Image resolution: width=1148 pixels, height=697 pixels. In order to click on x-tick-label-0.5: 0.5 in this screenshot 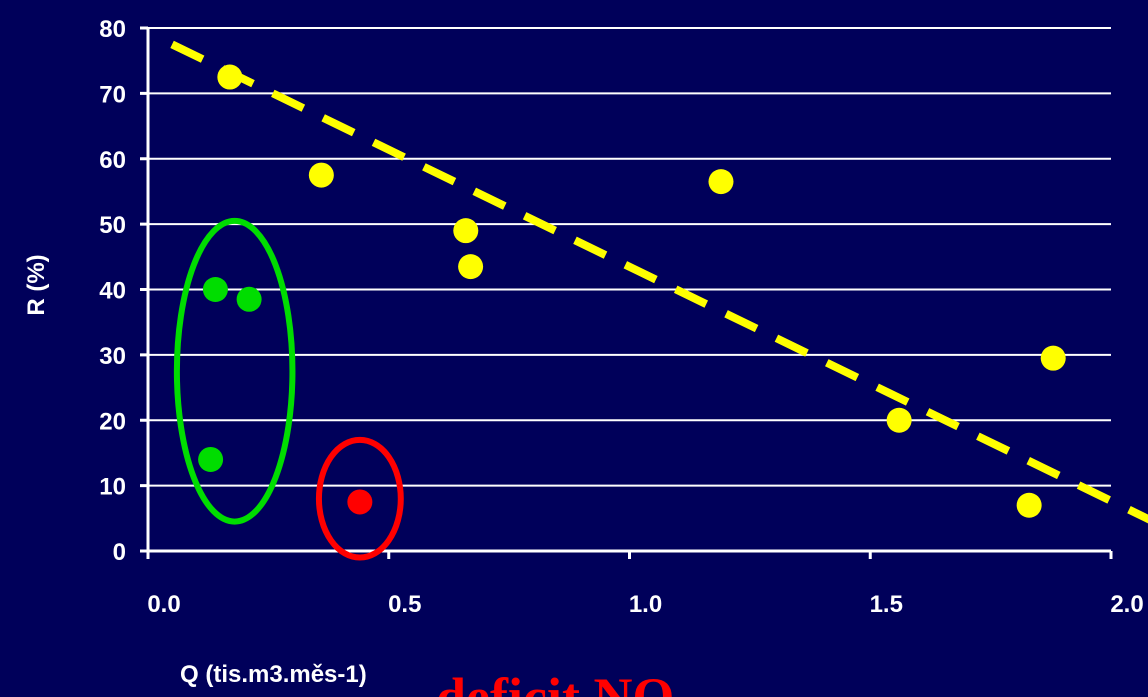, I will do `click(404, 604)`.